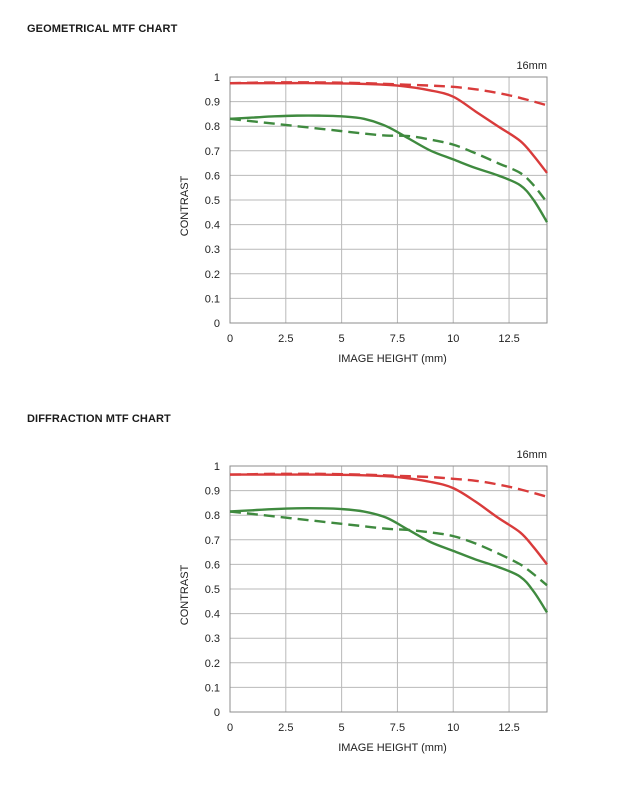 Image resolution: width=639 pixels, height=785 pixels. Describe the element at coordinates (99, 419) in the screenshot. I see `diffraction-mtf-chart-title: DIFFRACTION MTF CHART` at that location.